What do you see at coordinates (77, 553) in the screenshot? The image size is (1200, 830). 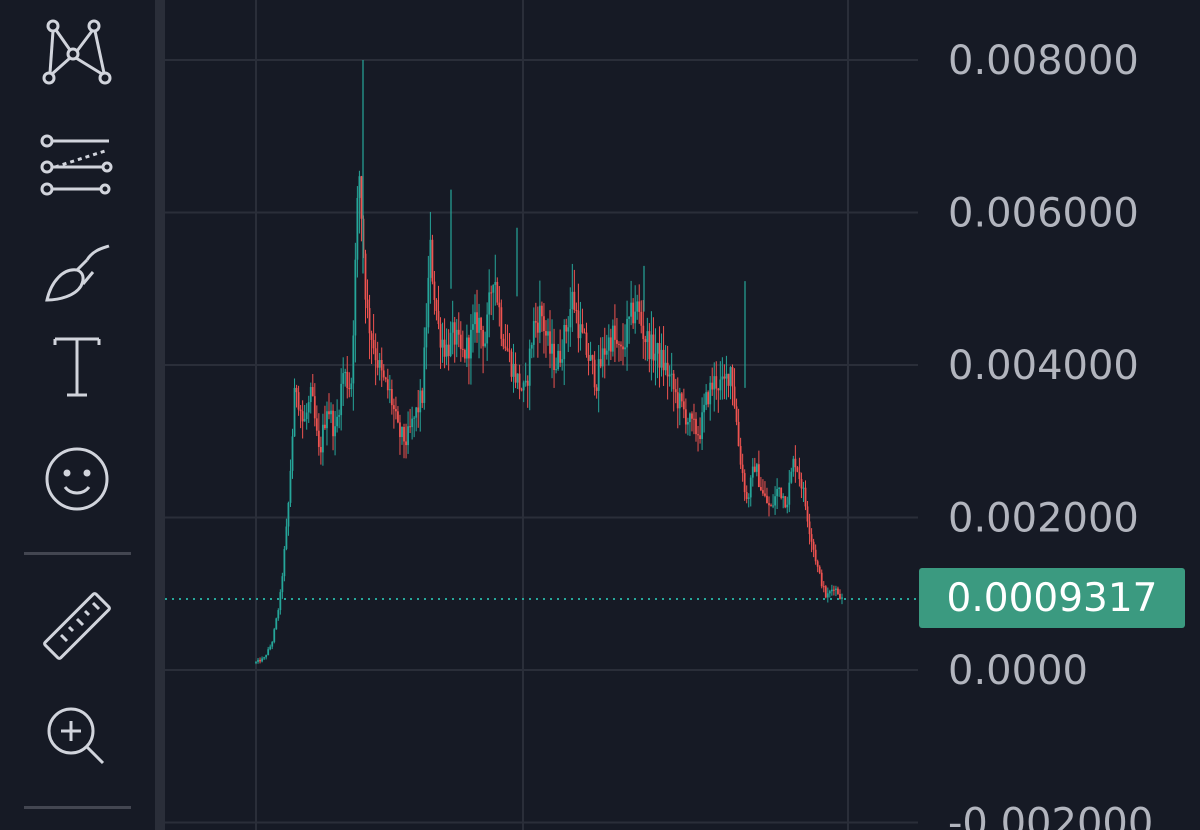 I see `toolbar-separator` at bounding box center [77, 553].